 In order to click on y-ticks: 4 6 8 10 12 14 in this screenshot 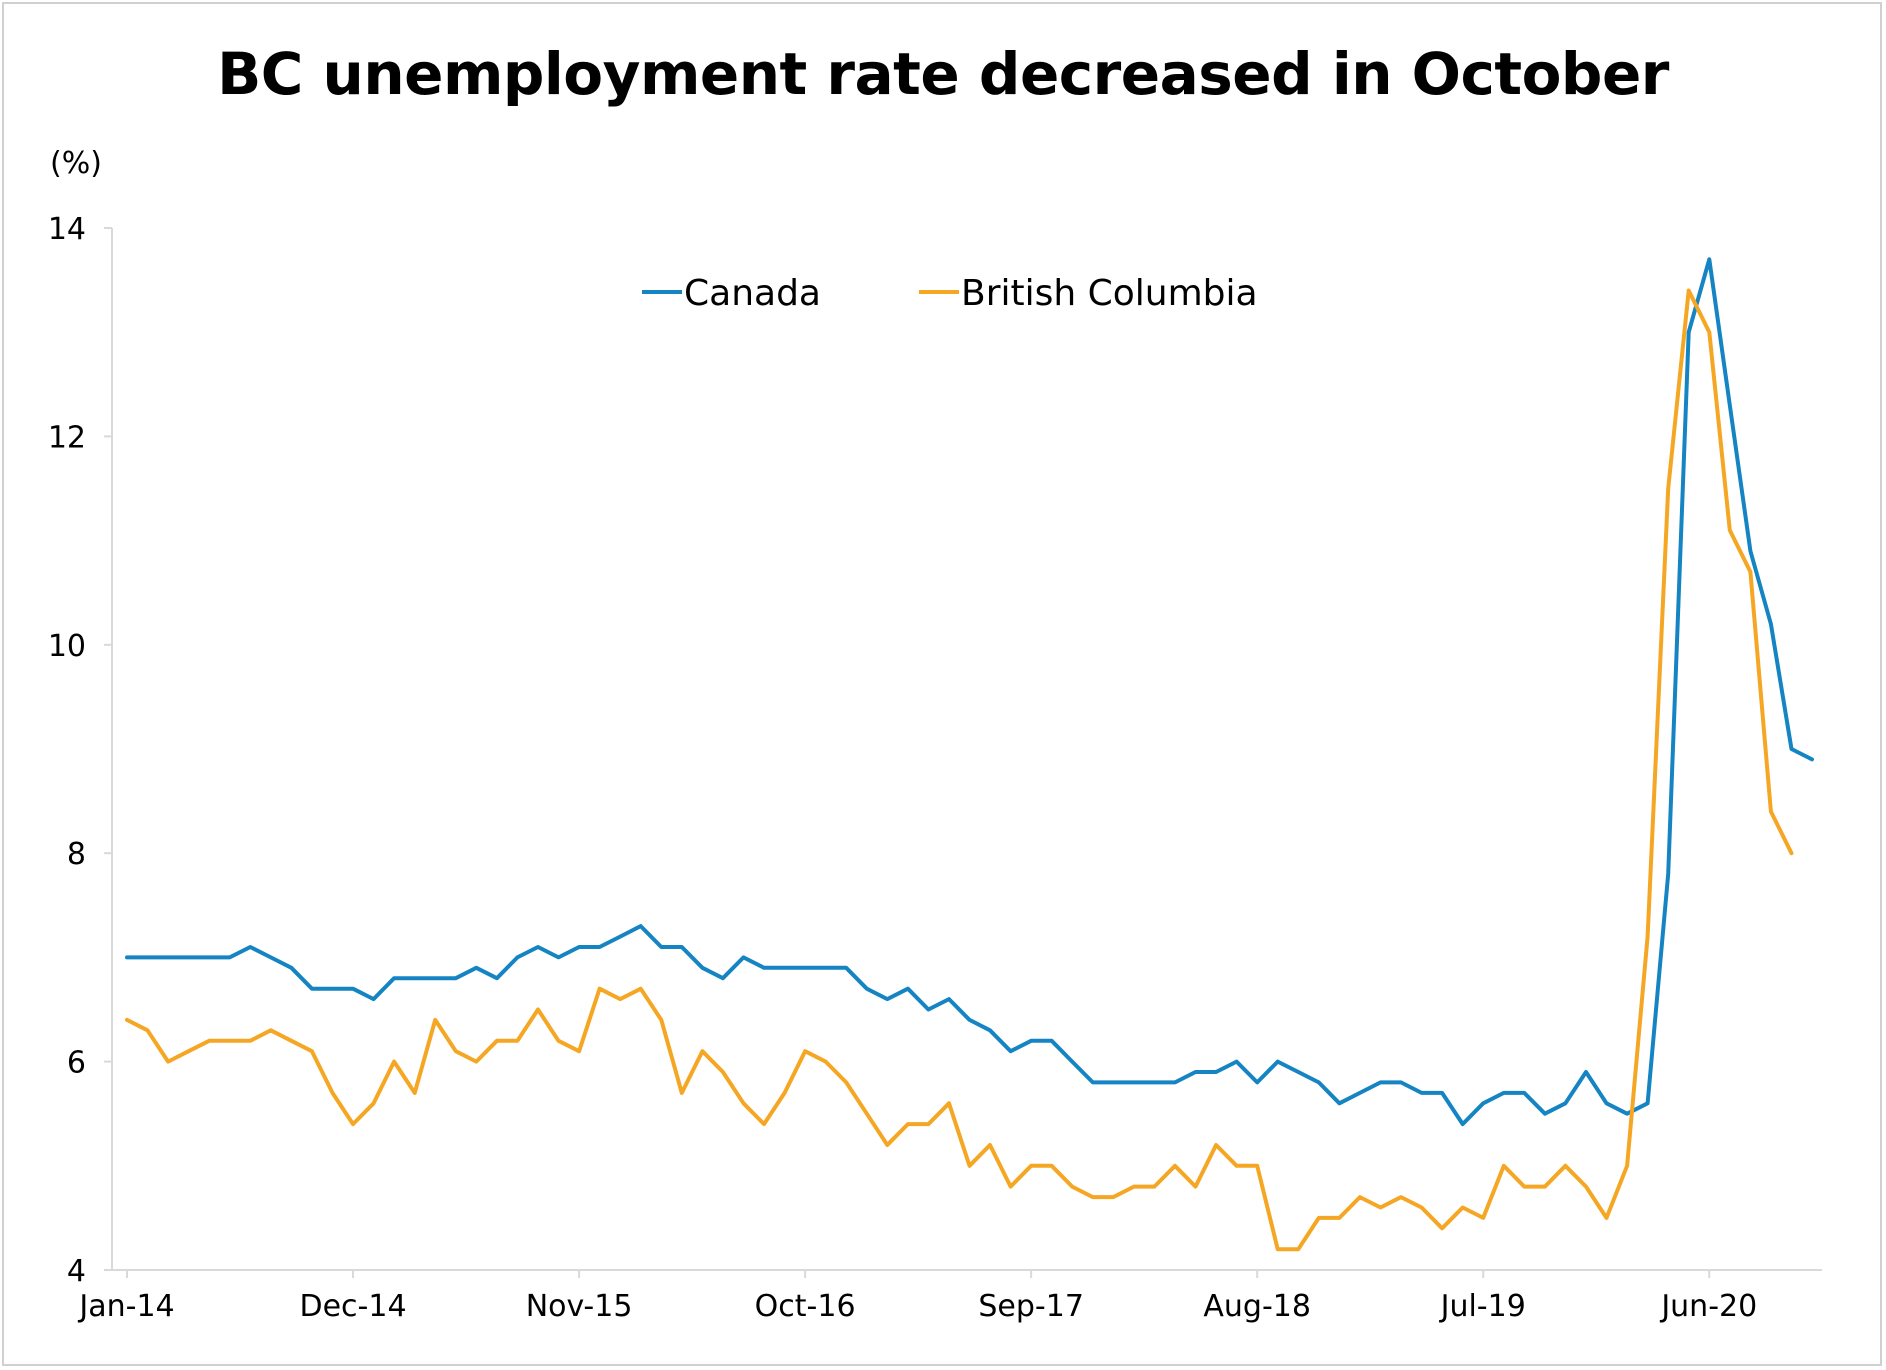, I will do `click(80, 750)`.